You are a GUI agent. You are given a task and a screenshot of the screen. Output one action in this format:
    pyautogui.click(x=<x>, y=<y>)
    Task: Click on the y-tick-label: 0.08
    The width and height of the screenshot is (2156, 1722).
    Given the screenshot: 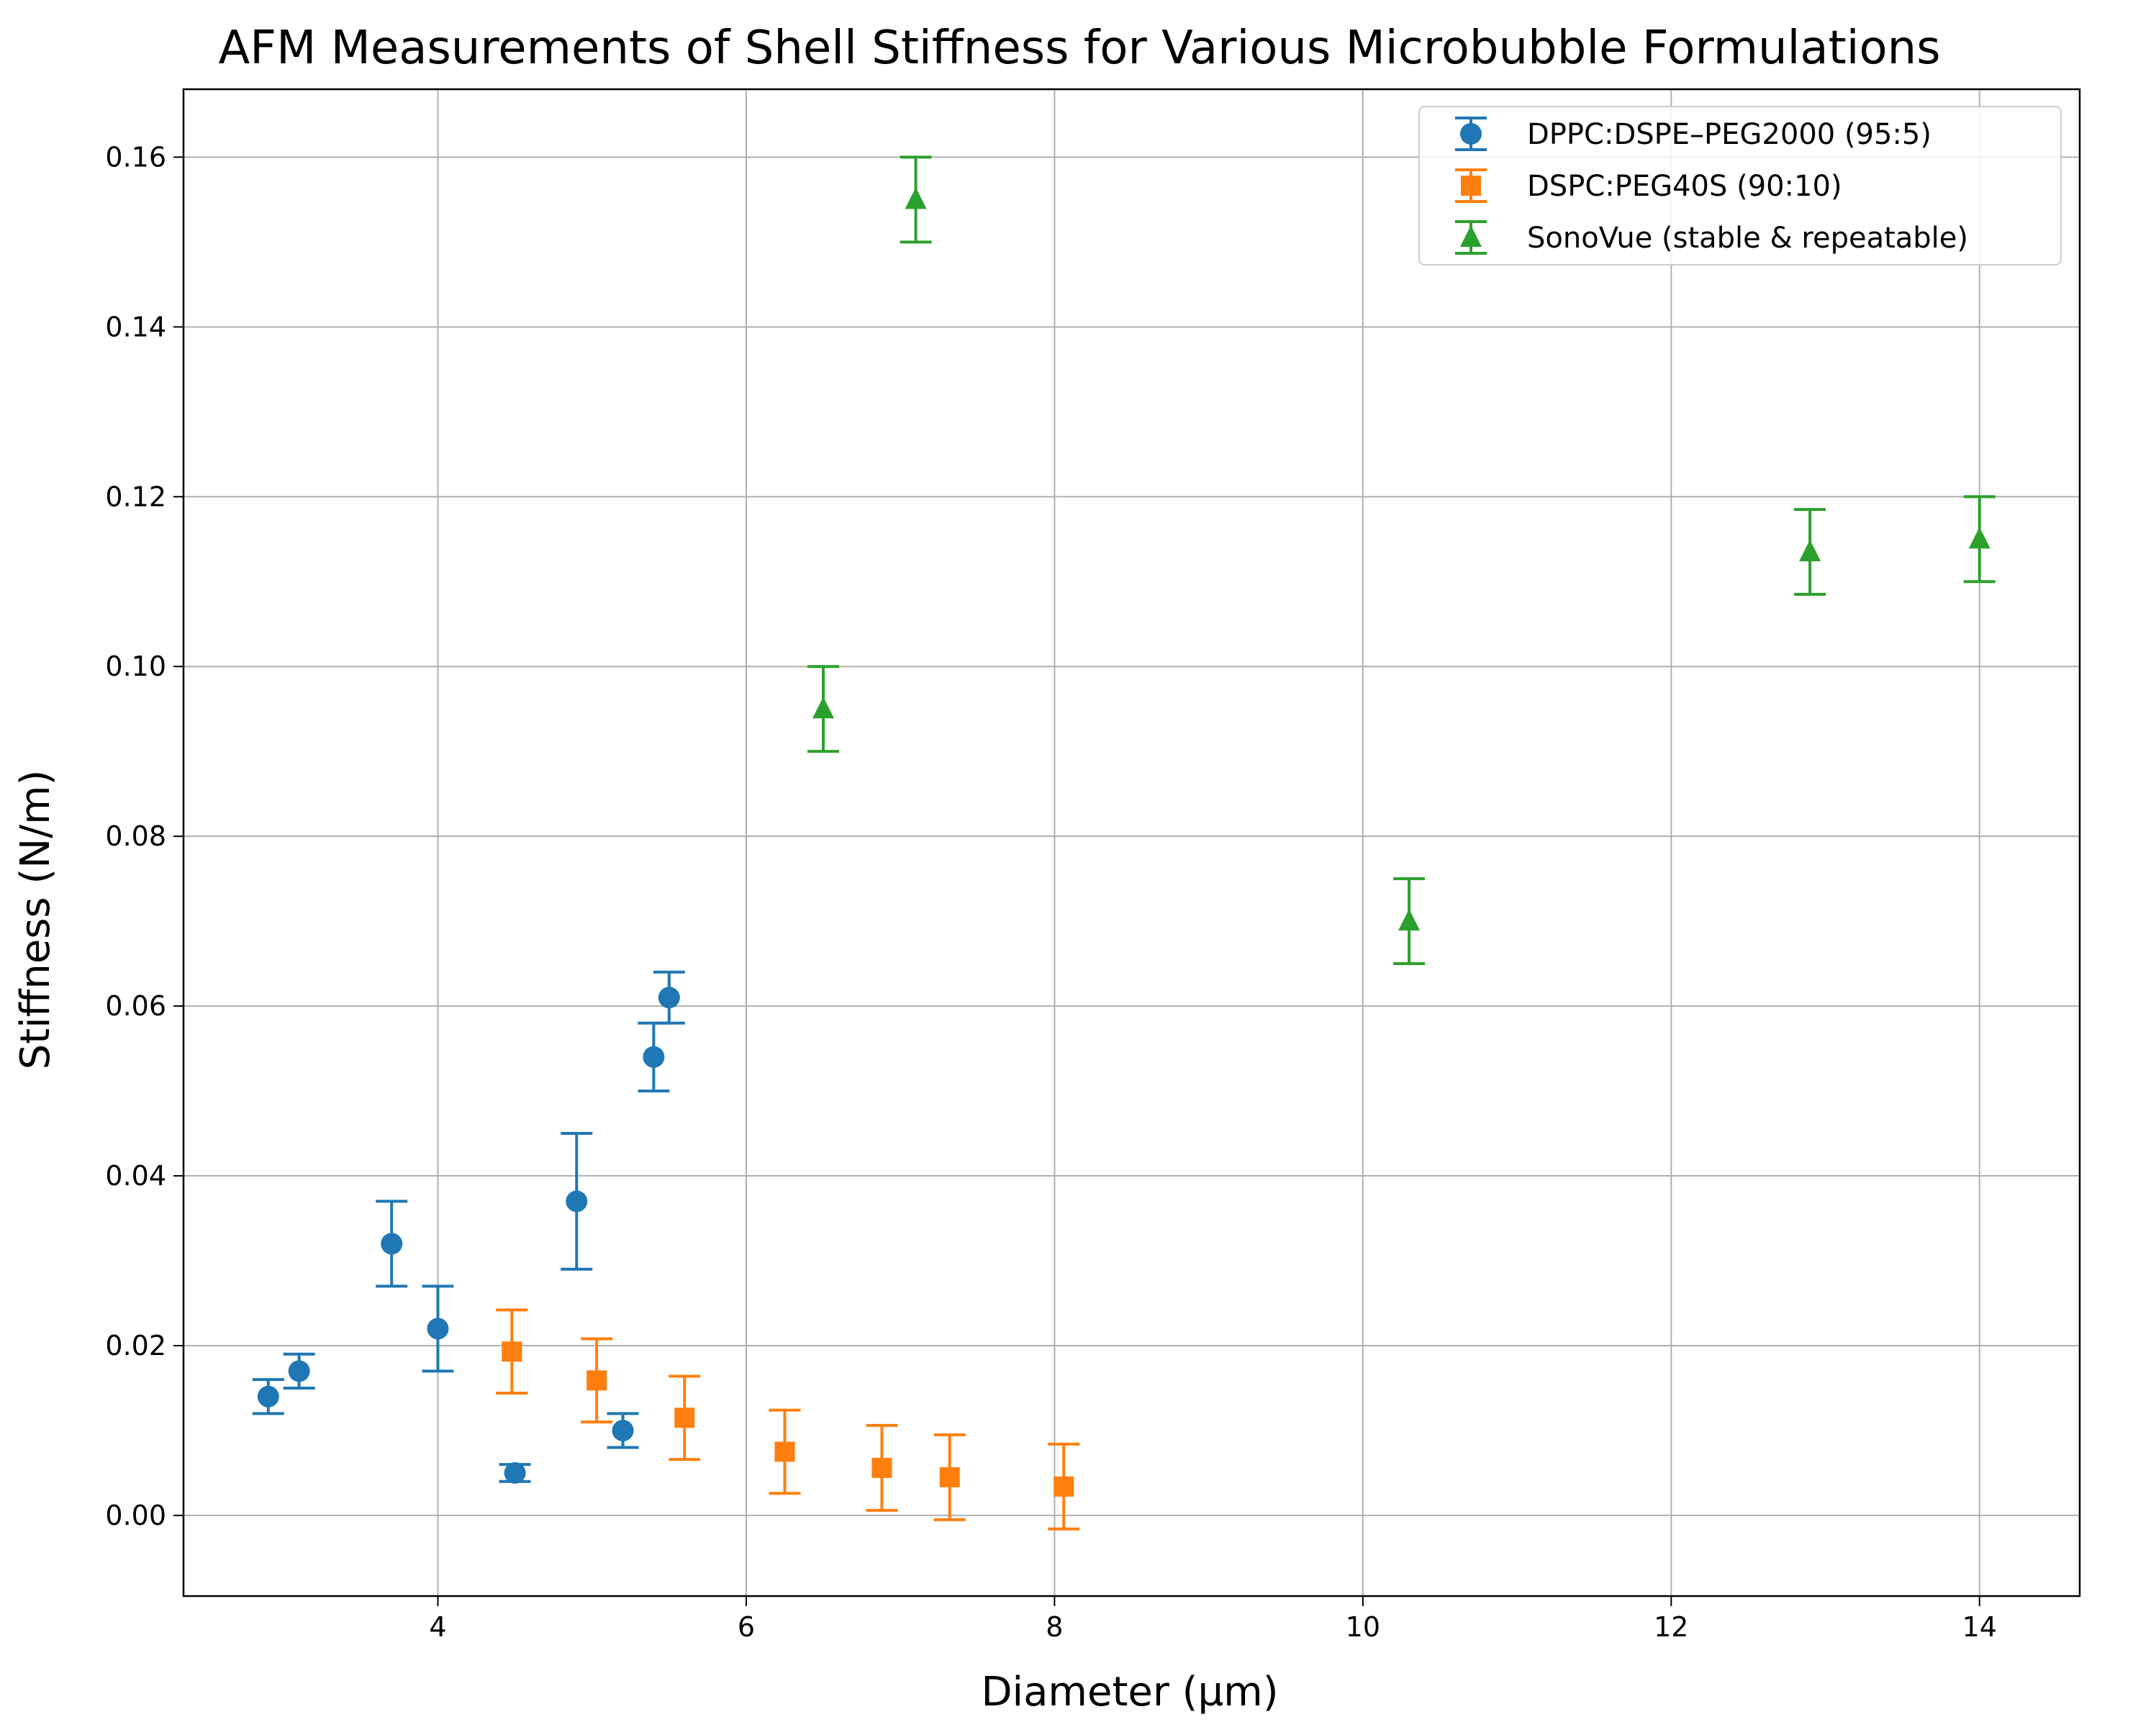 What is the action you would take?
    pyautogui.click(x=135, y=836)
    